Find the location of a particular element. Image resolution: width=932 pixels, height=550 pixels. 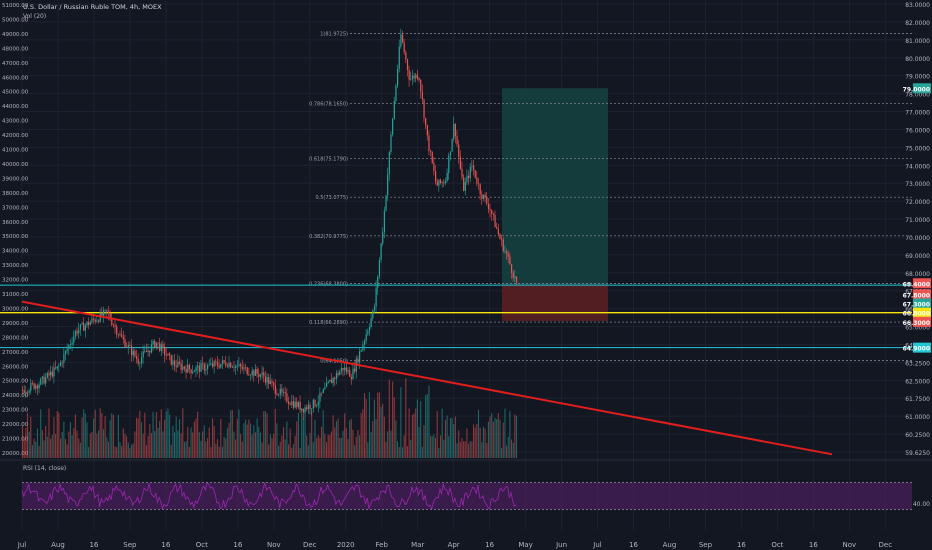

price-label-text: 66.8000 is located at coordinates (916, 314).